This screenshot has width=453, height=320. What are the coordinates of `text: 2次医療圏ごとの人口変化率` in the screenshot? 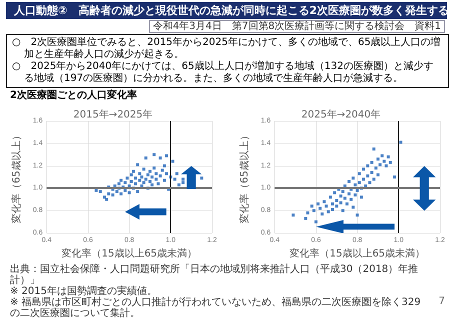 It's located at (73, 96).